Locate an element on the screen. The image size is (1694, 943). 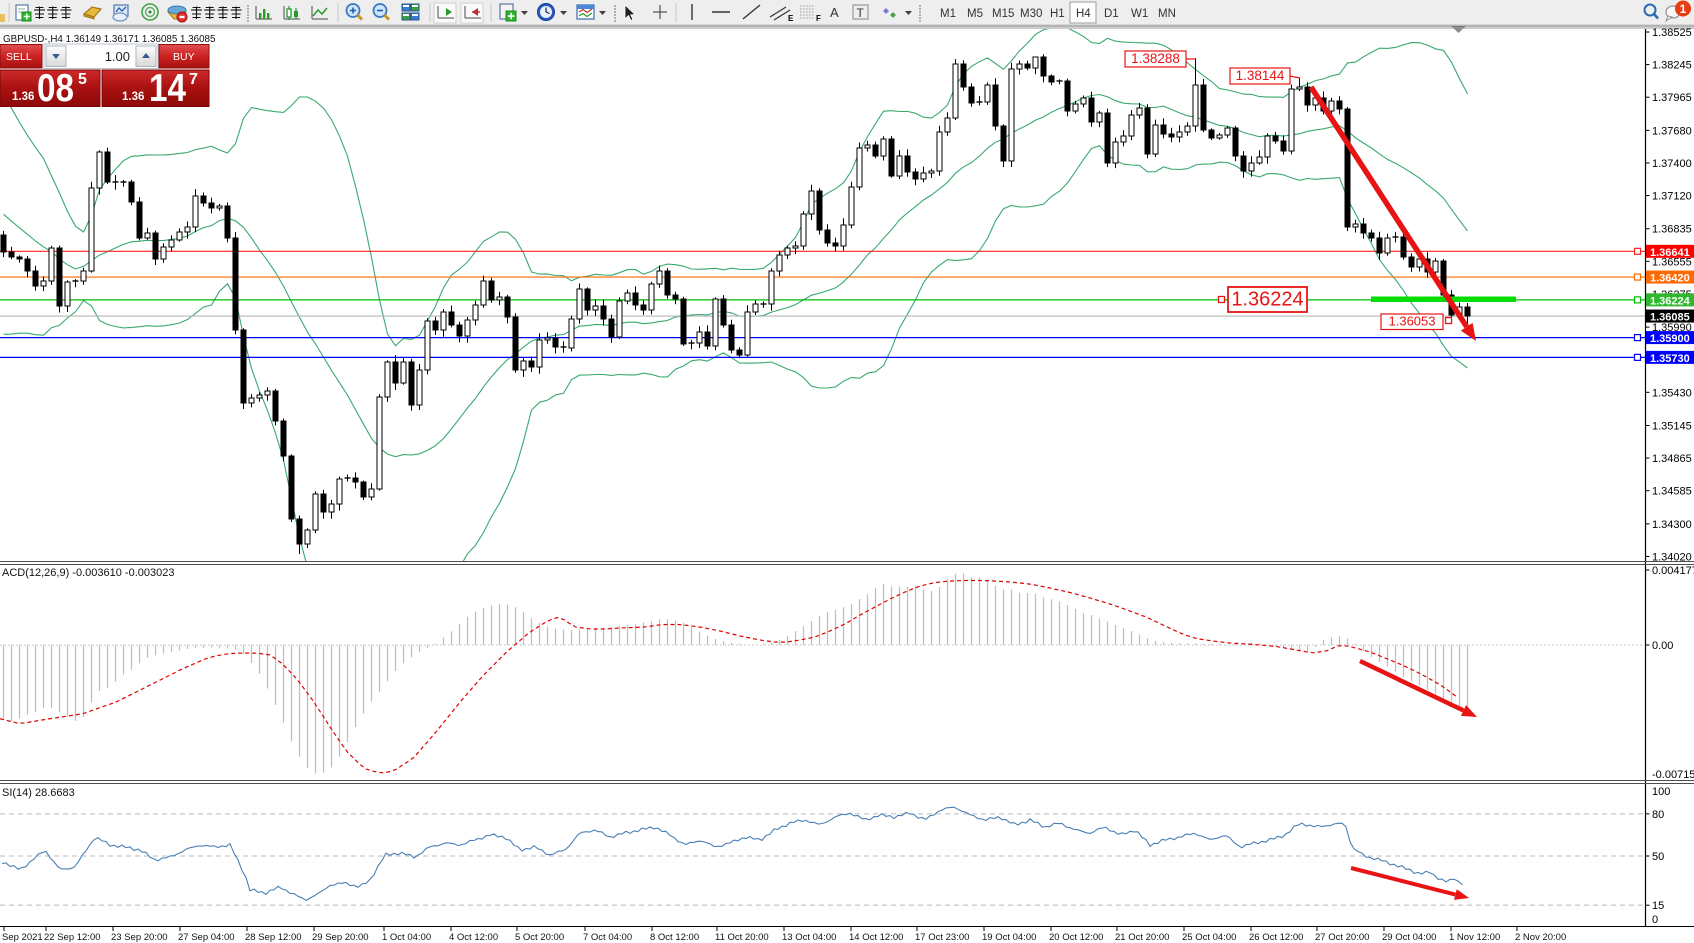
svg-text: 1.36835 is located at coordinates (1672, 230).